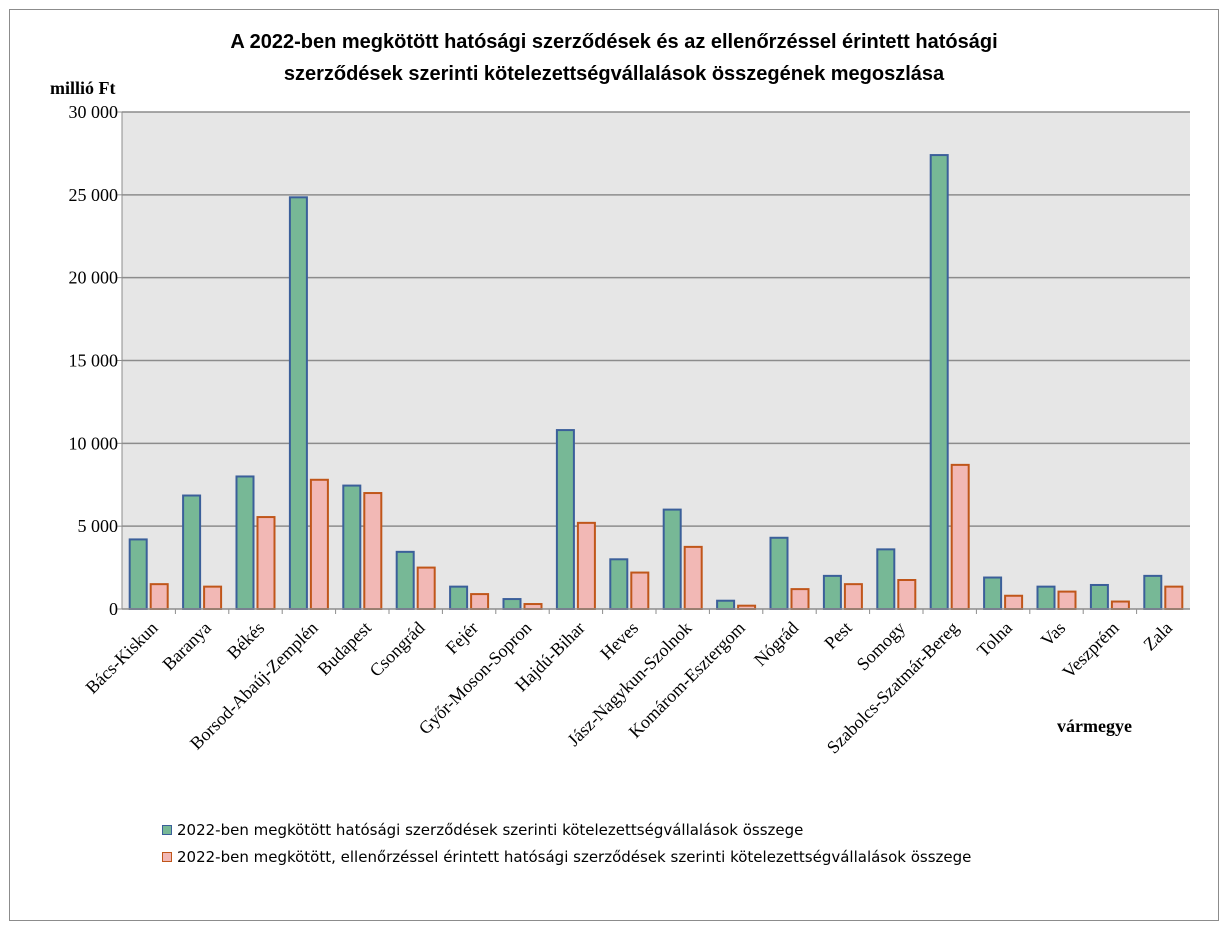  What do you see at coordinates (619, 641) in the screenshot?
I see `x-tick-label: Heves` at bounding box center [619, 641].